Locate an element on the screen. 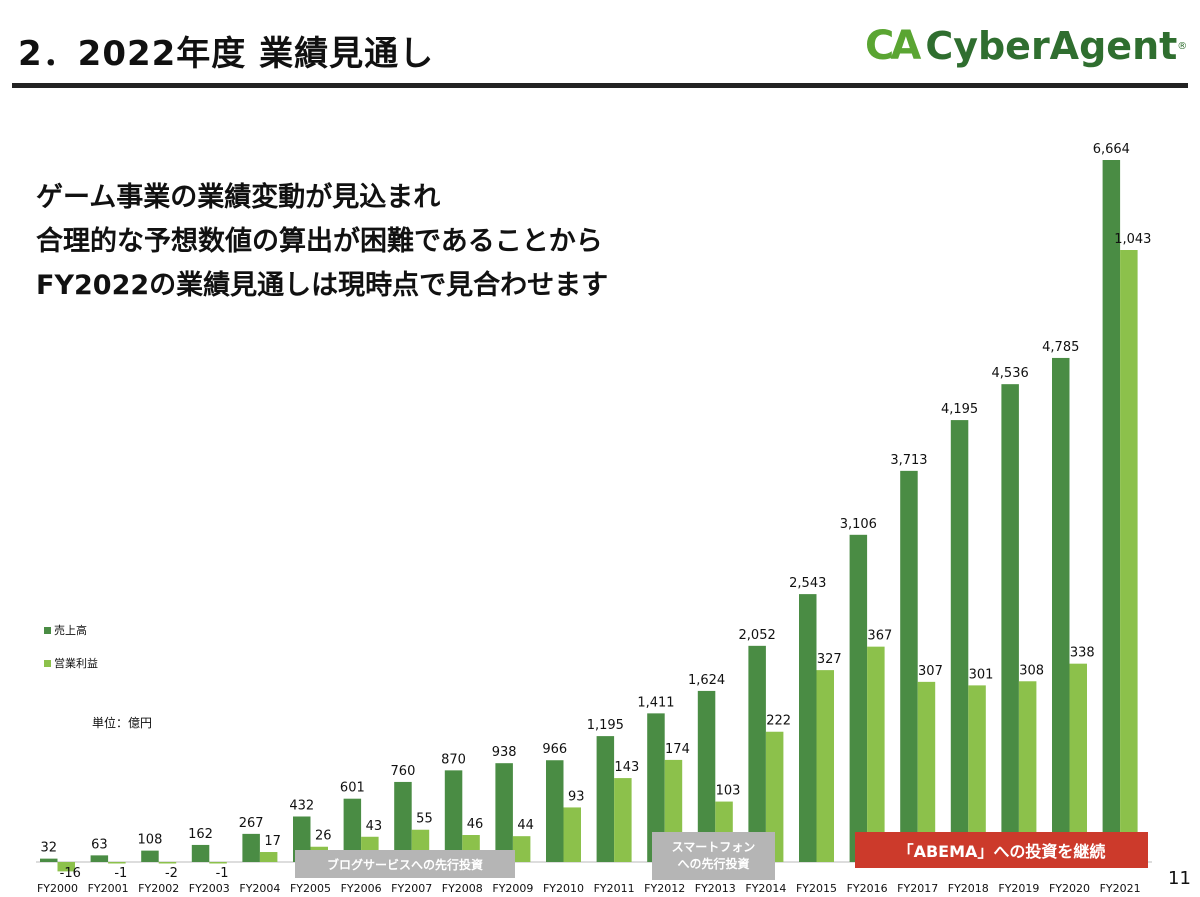 The height and width of the screenshot is (897, 1200). page-number: 11 is located at coordinates (1179, 878).